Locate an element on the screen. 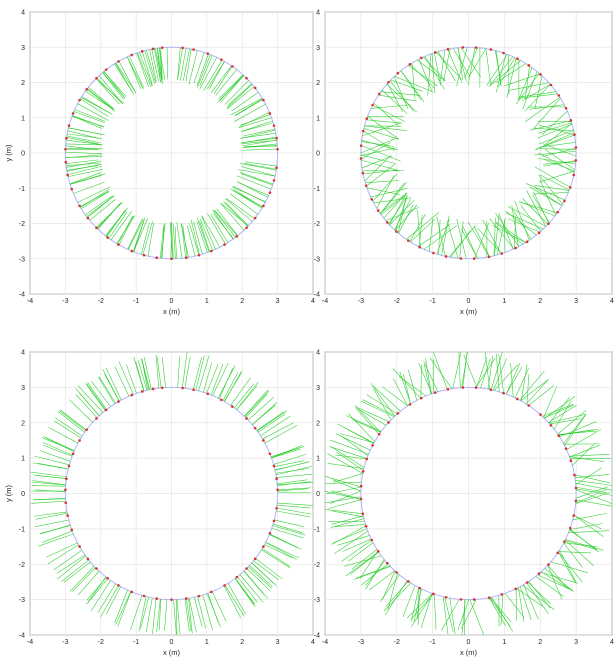 The height and width of the screenshot is (664, 615). x-tick-label: 4 is located at coordinates (313, 642).